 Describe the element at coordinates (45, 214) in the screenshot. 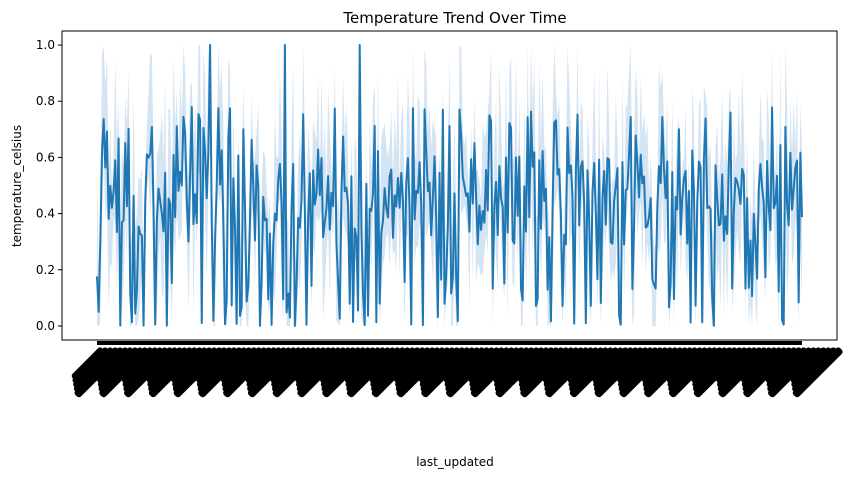

I see `y-tick-label: 0.4` at that location.